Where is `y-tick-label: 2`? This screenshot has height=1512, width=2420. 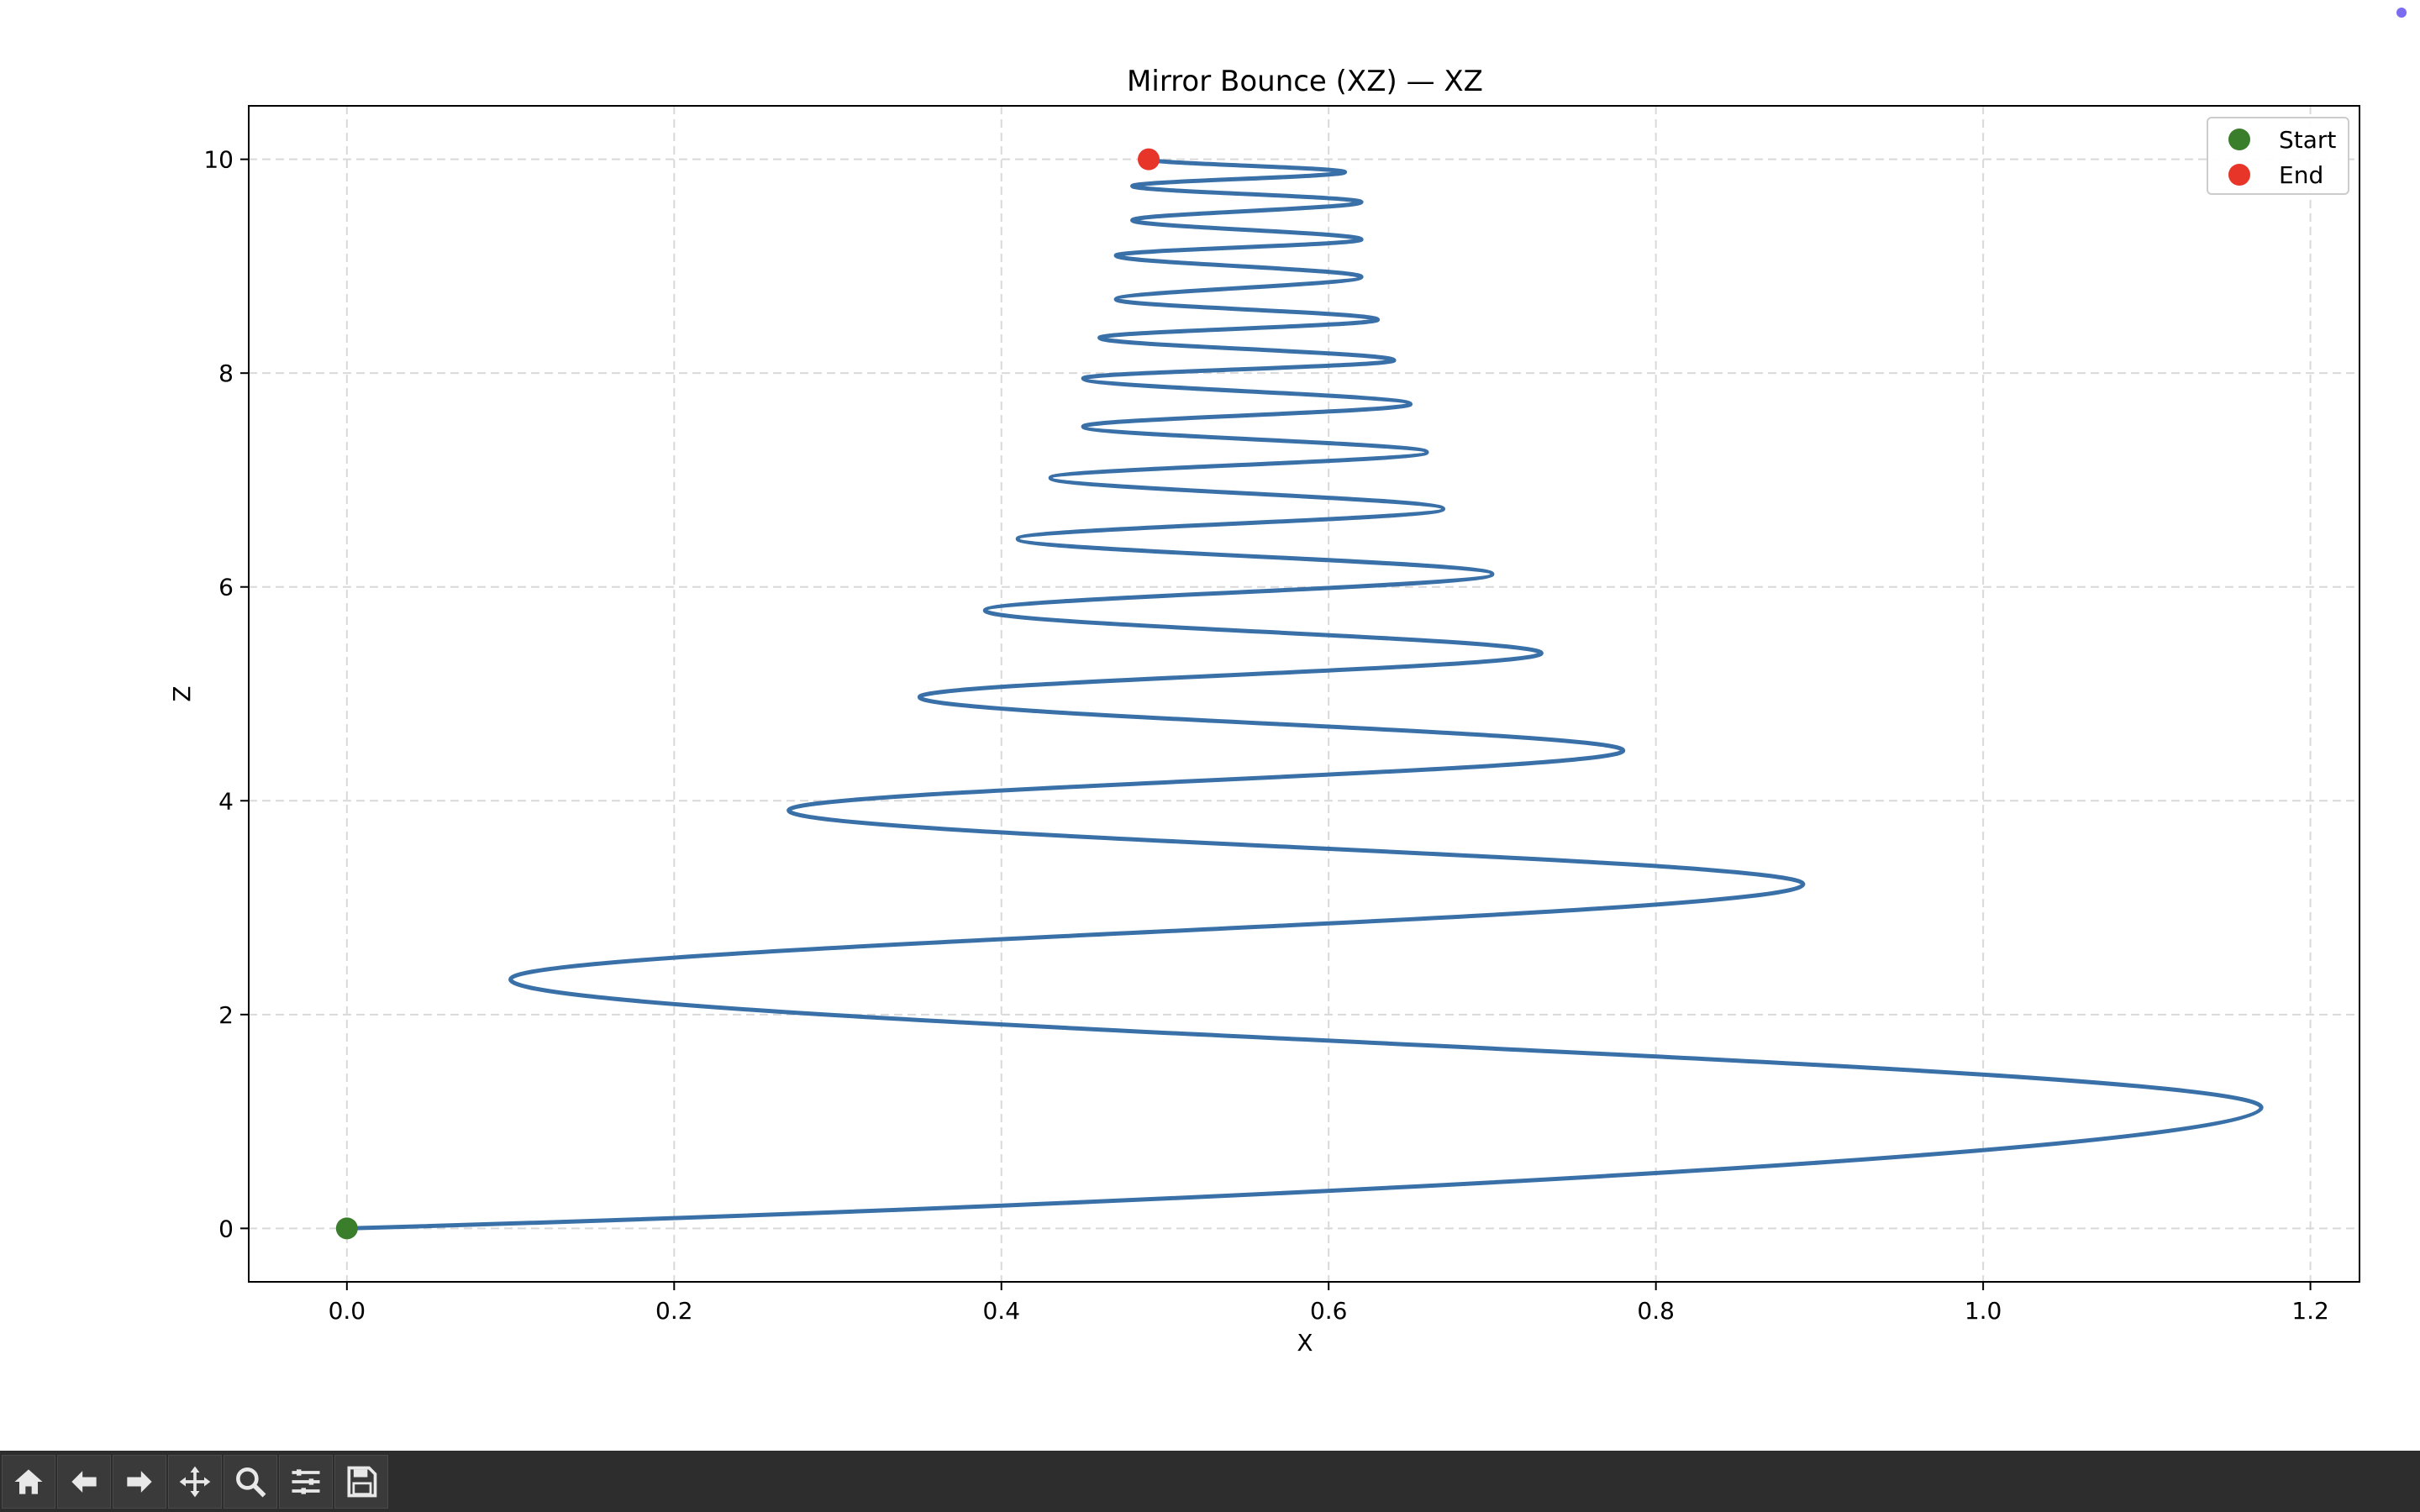 y-tick-label: 2 is located at coordinates (226, 1015).